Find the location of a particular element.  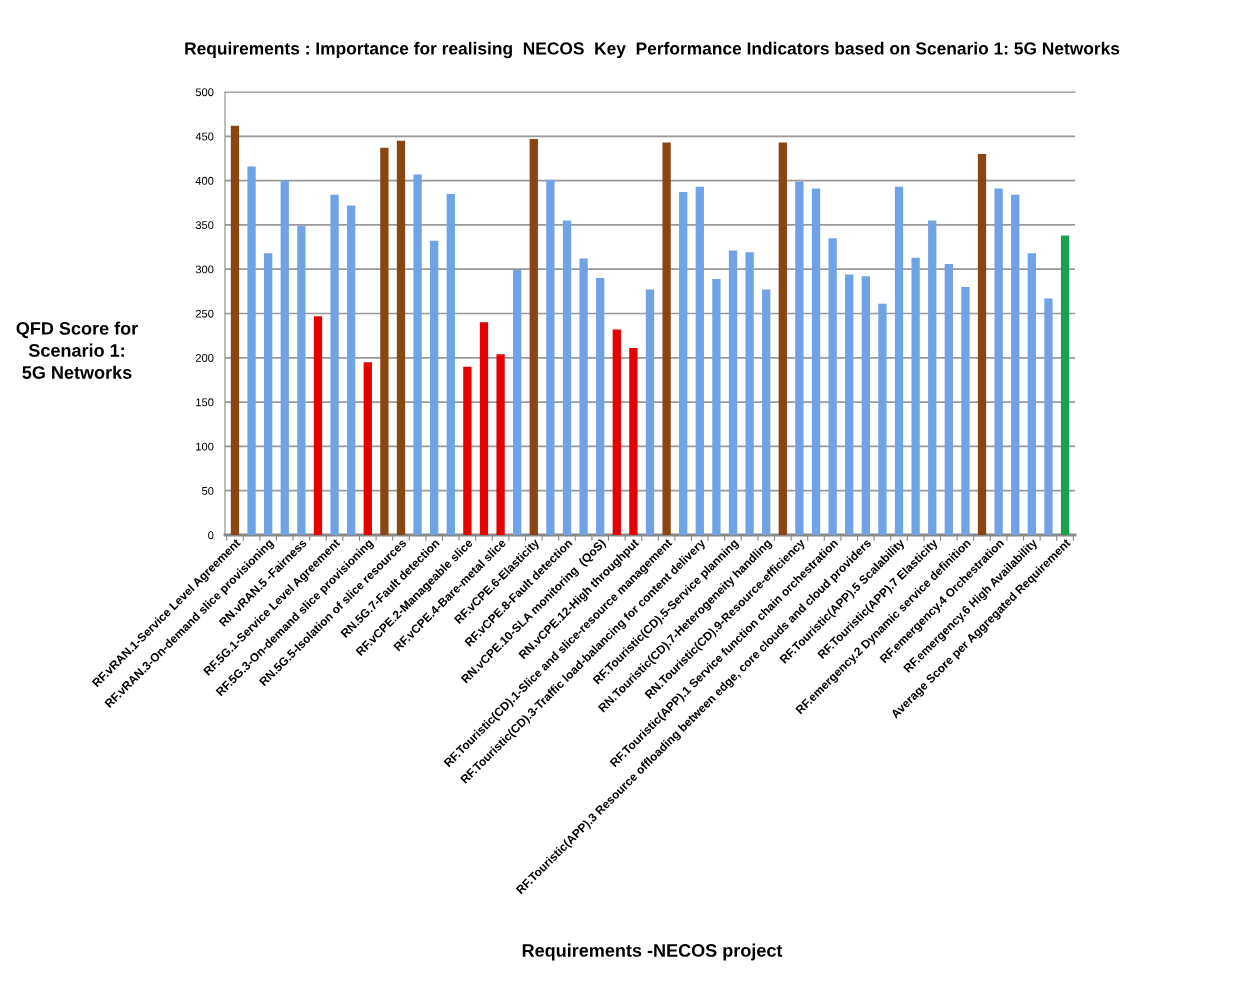

chart-title: Requirements : Importance for realising NECOS Key Performance Indicators based on Scenario 1: 5G Networks is located at coordinates (652, 50).